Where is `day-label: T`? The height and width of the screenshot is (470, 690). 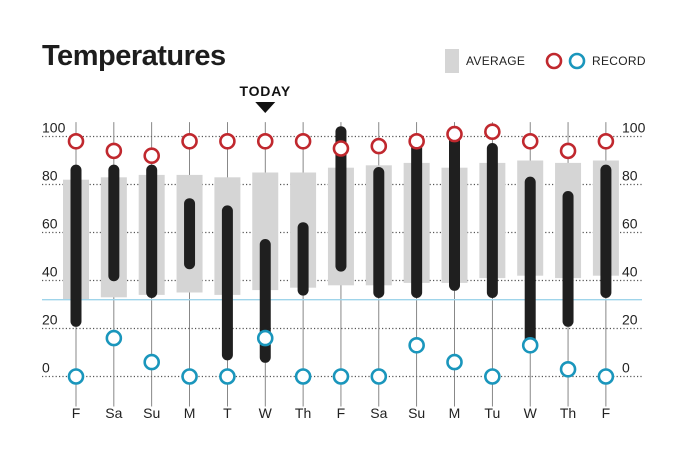
day-label: T is located at coordinates (227, 413).